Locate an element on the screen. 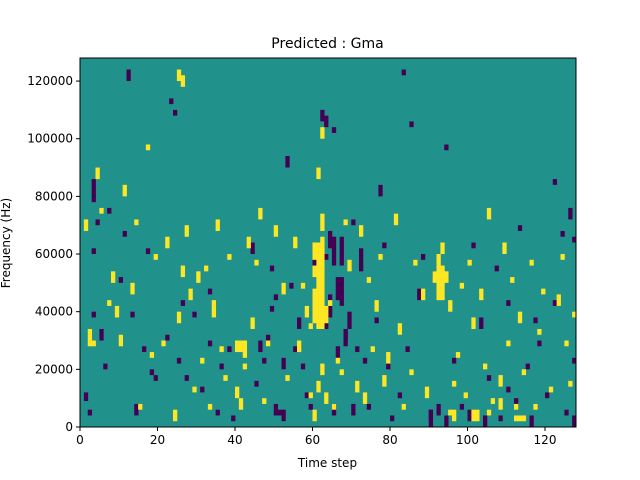  x-axis-label: Time step is located at coordinates (327, 463).